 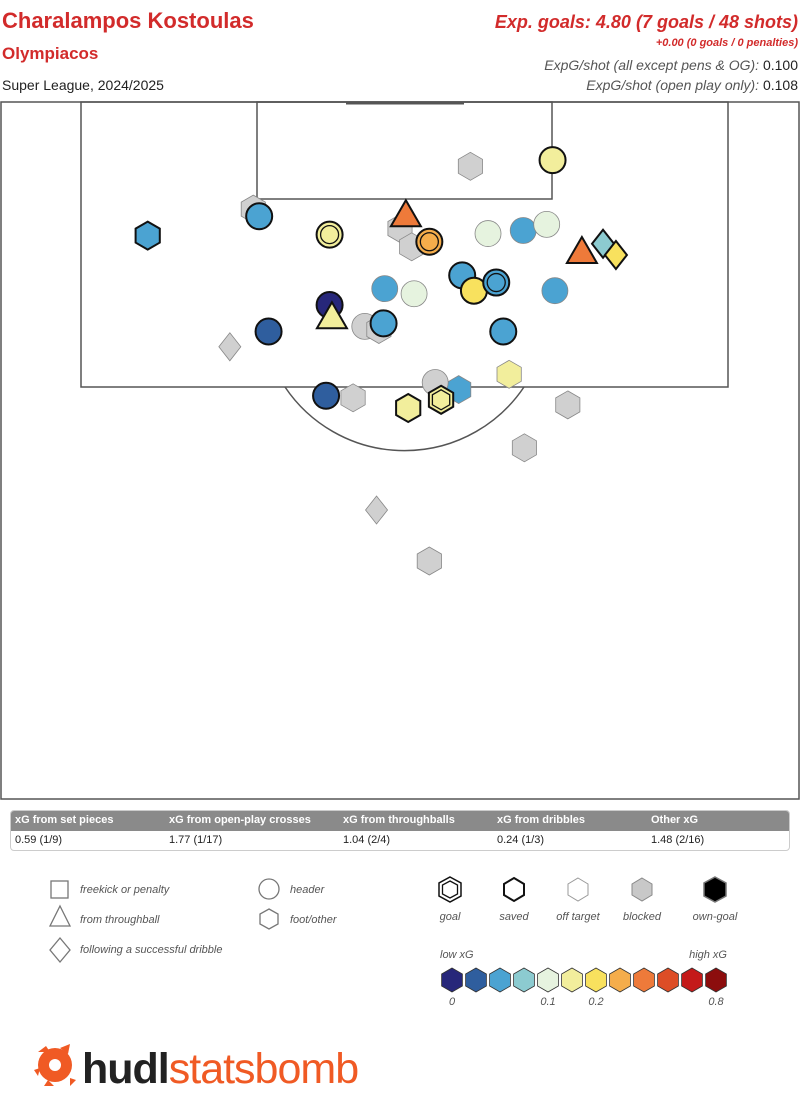 What do you see at coordinates (514, 917) in the screenshot?
I see `legend-saved: saved` at bounding box center [514, 917].